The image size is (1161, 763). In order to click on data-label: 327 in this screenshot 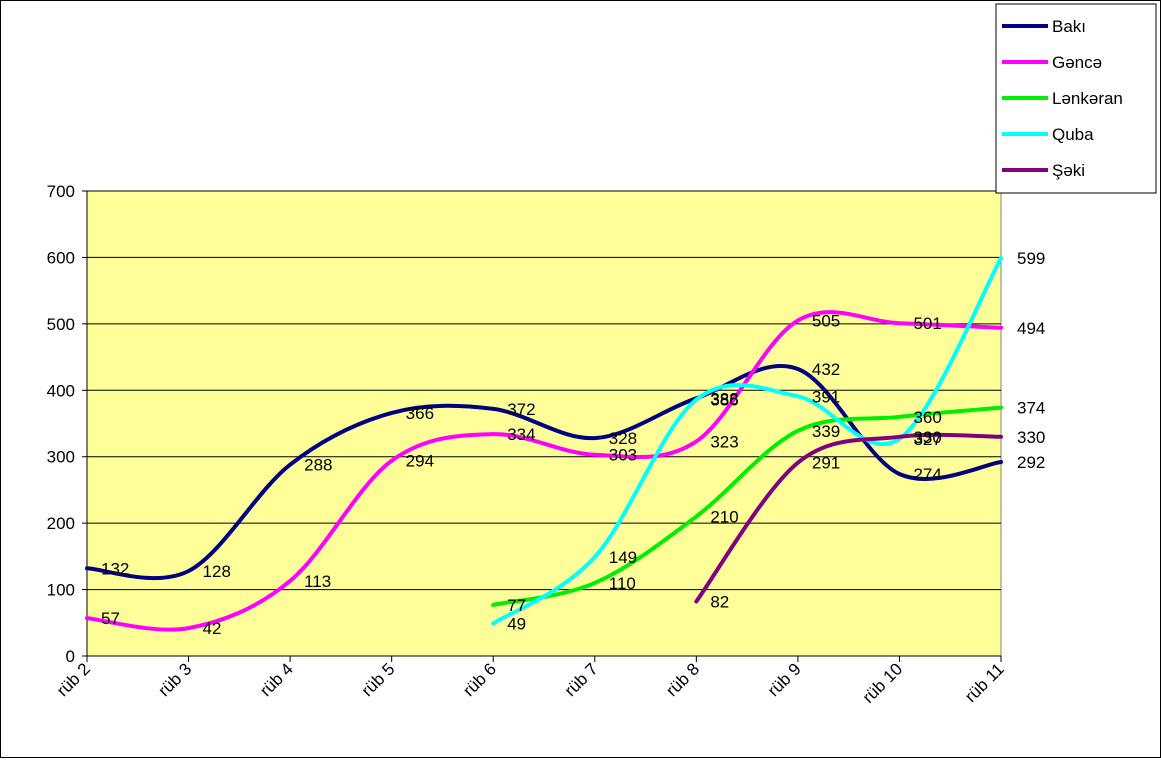, I will do `click(927, 439)`.